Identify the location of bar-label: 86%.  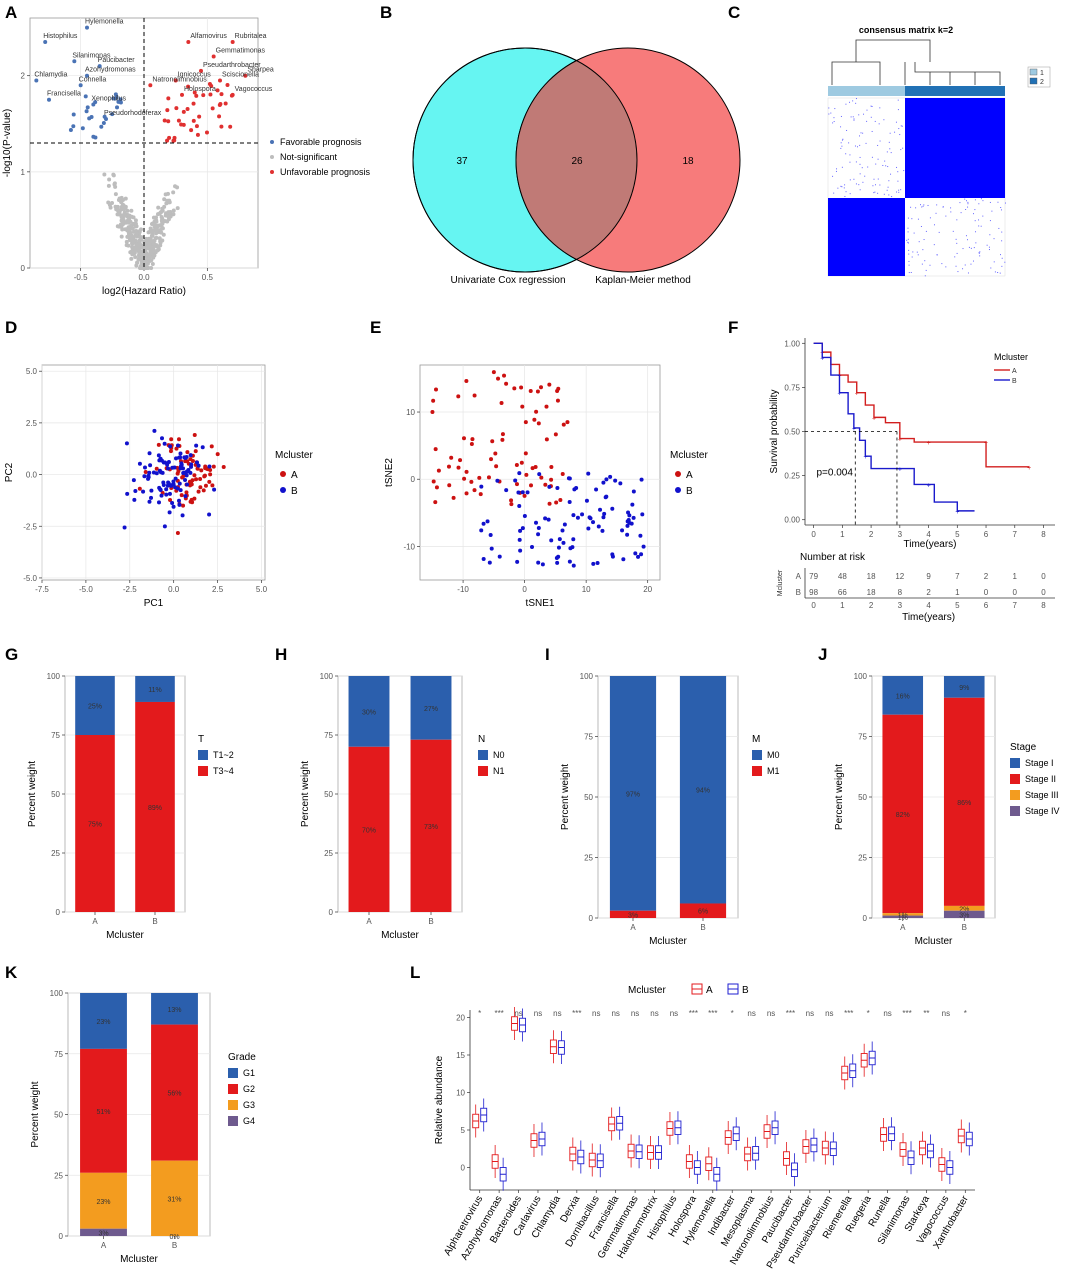
(964, 803).